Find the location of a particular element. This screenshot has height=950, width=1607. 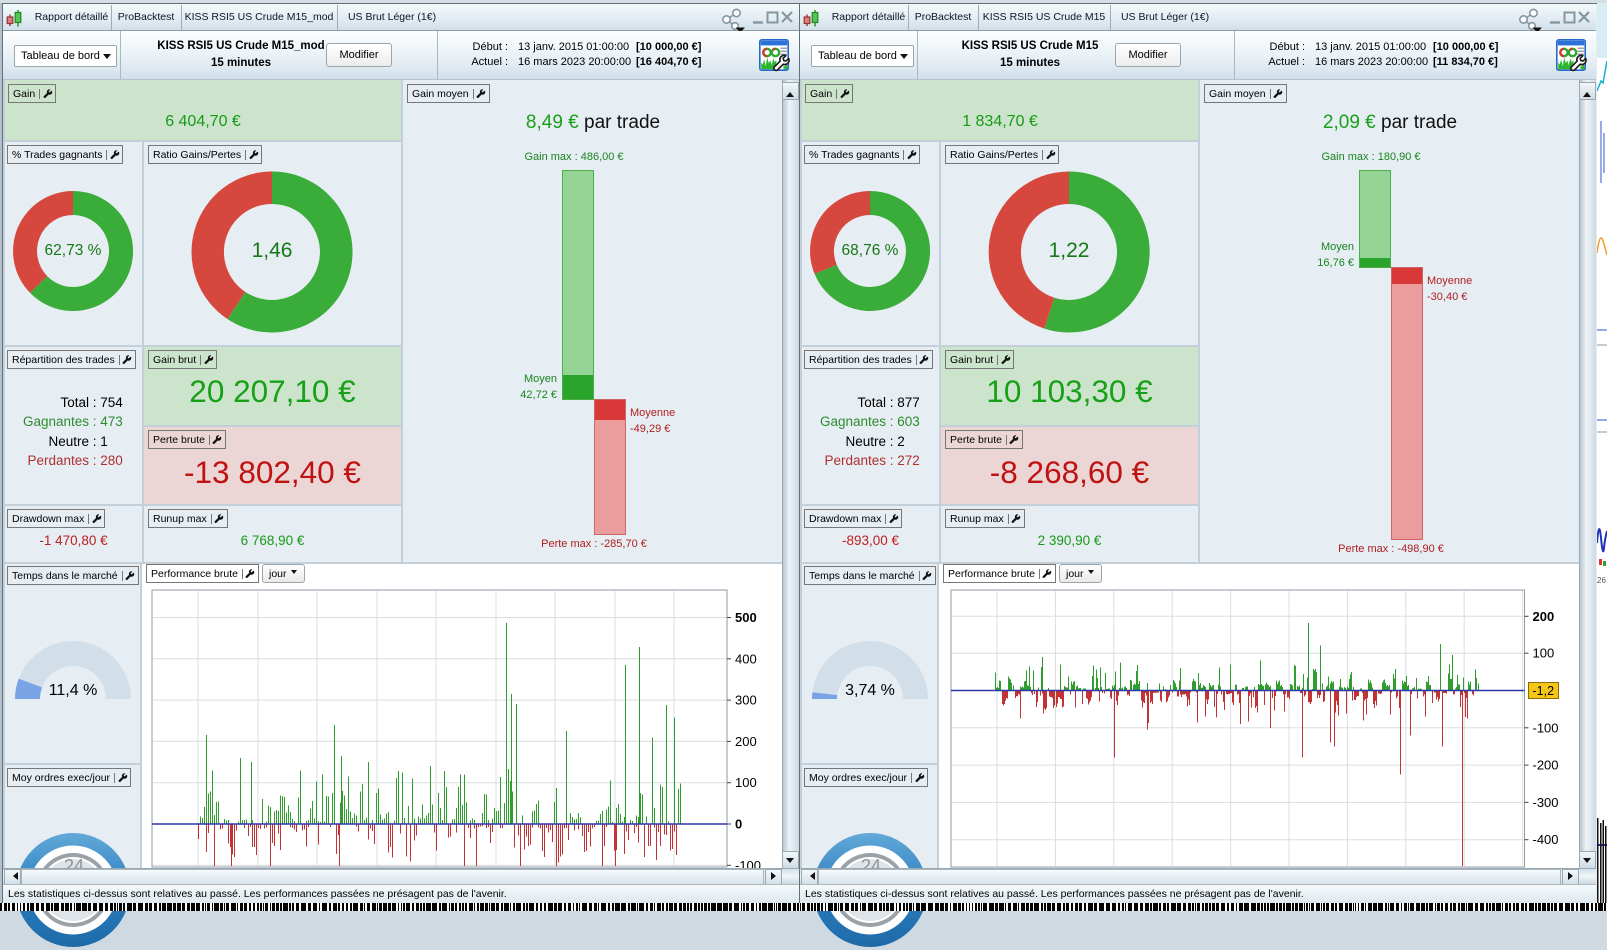

svg-text: -400 is located at coordinates (1546, 839).